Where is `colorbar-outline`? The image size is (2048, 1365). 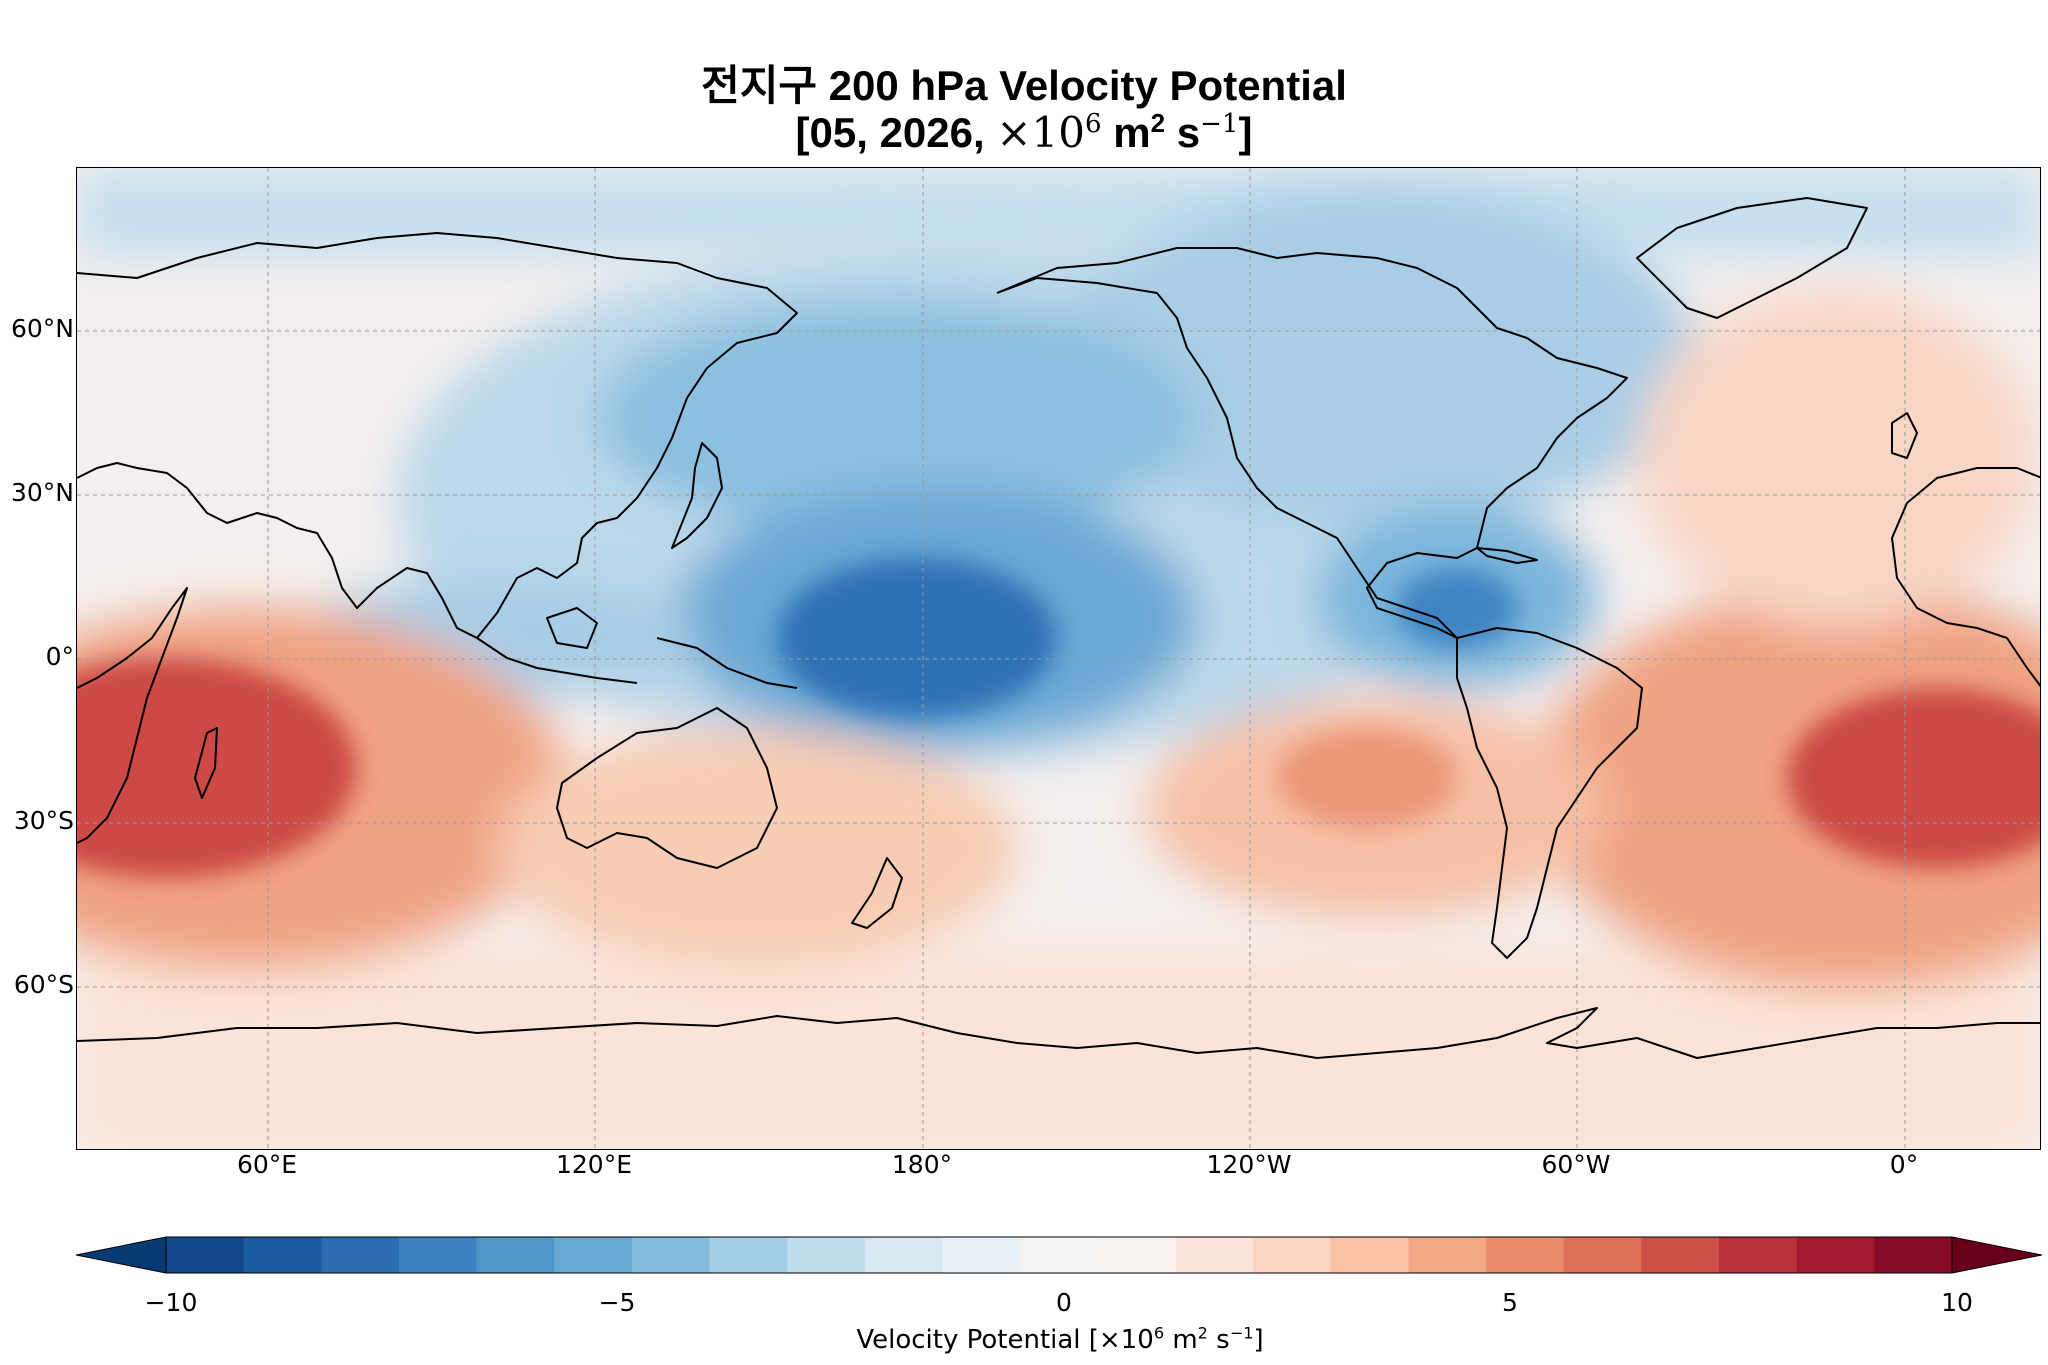
colorbar-outline is located at coordinates (1059, 1255).